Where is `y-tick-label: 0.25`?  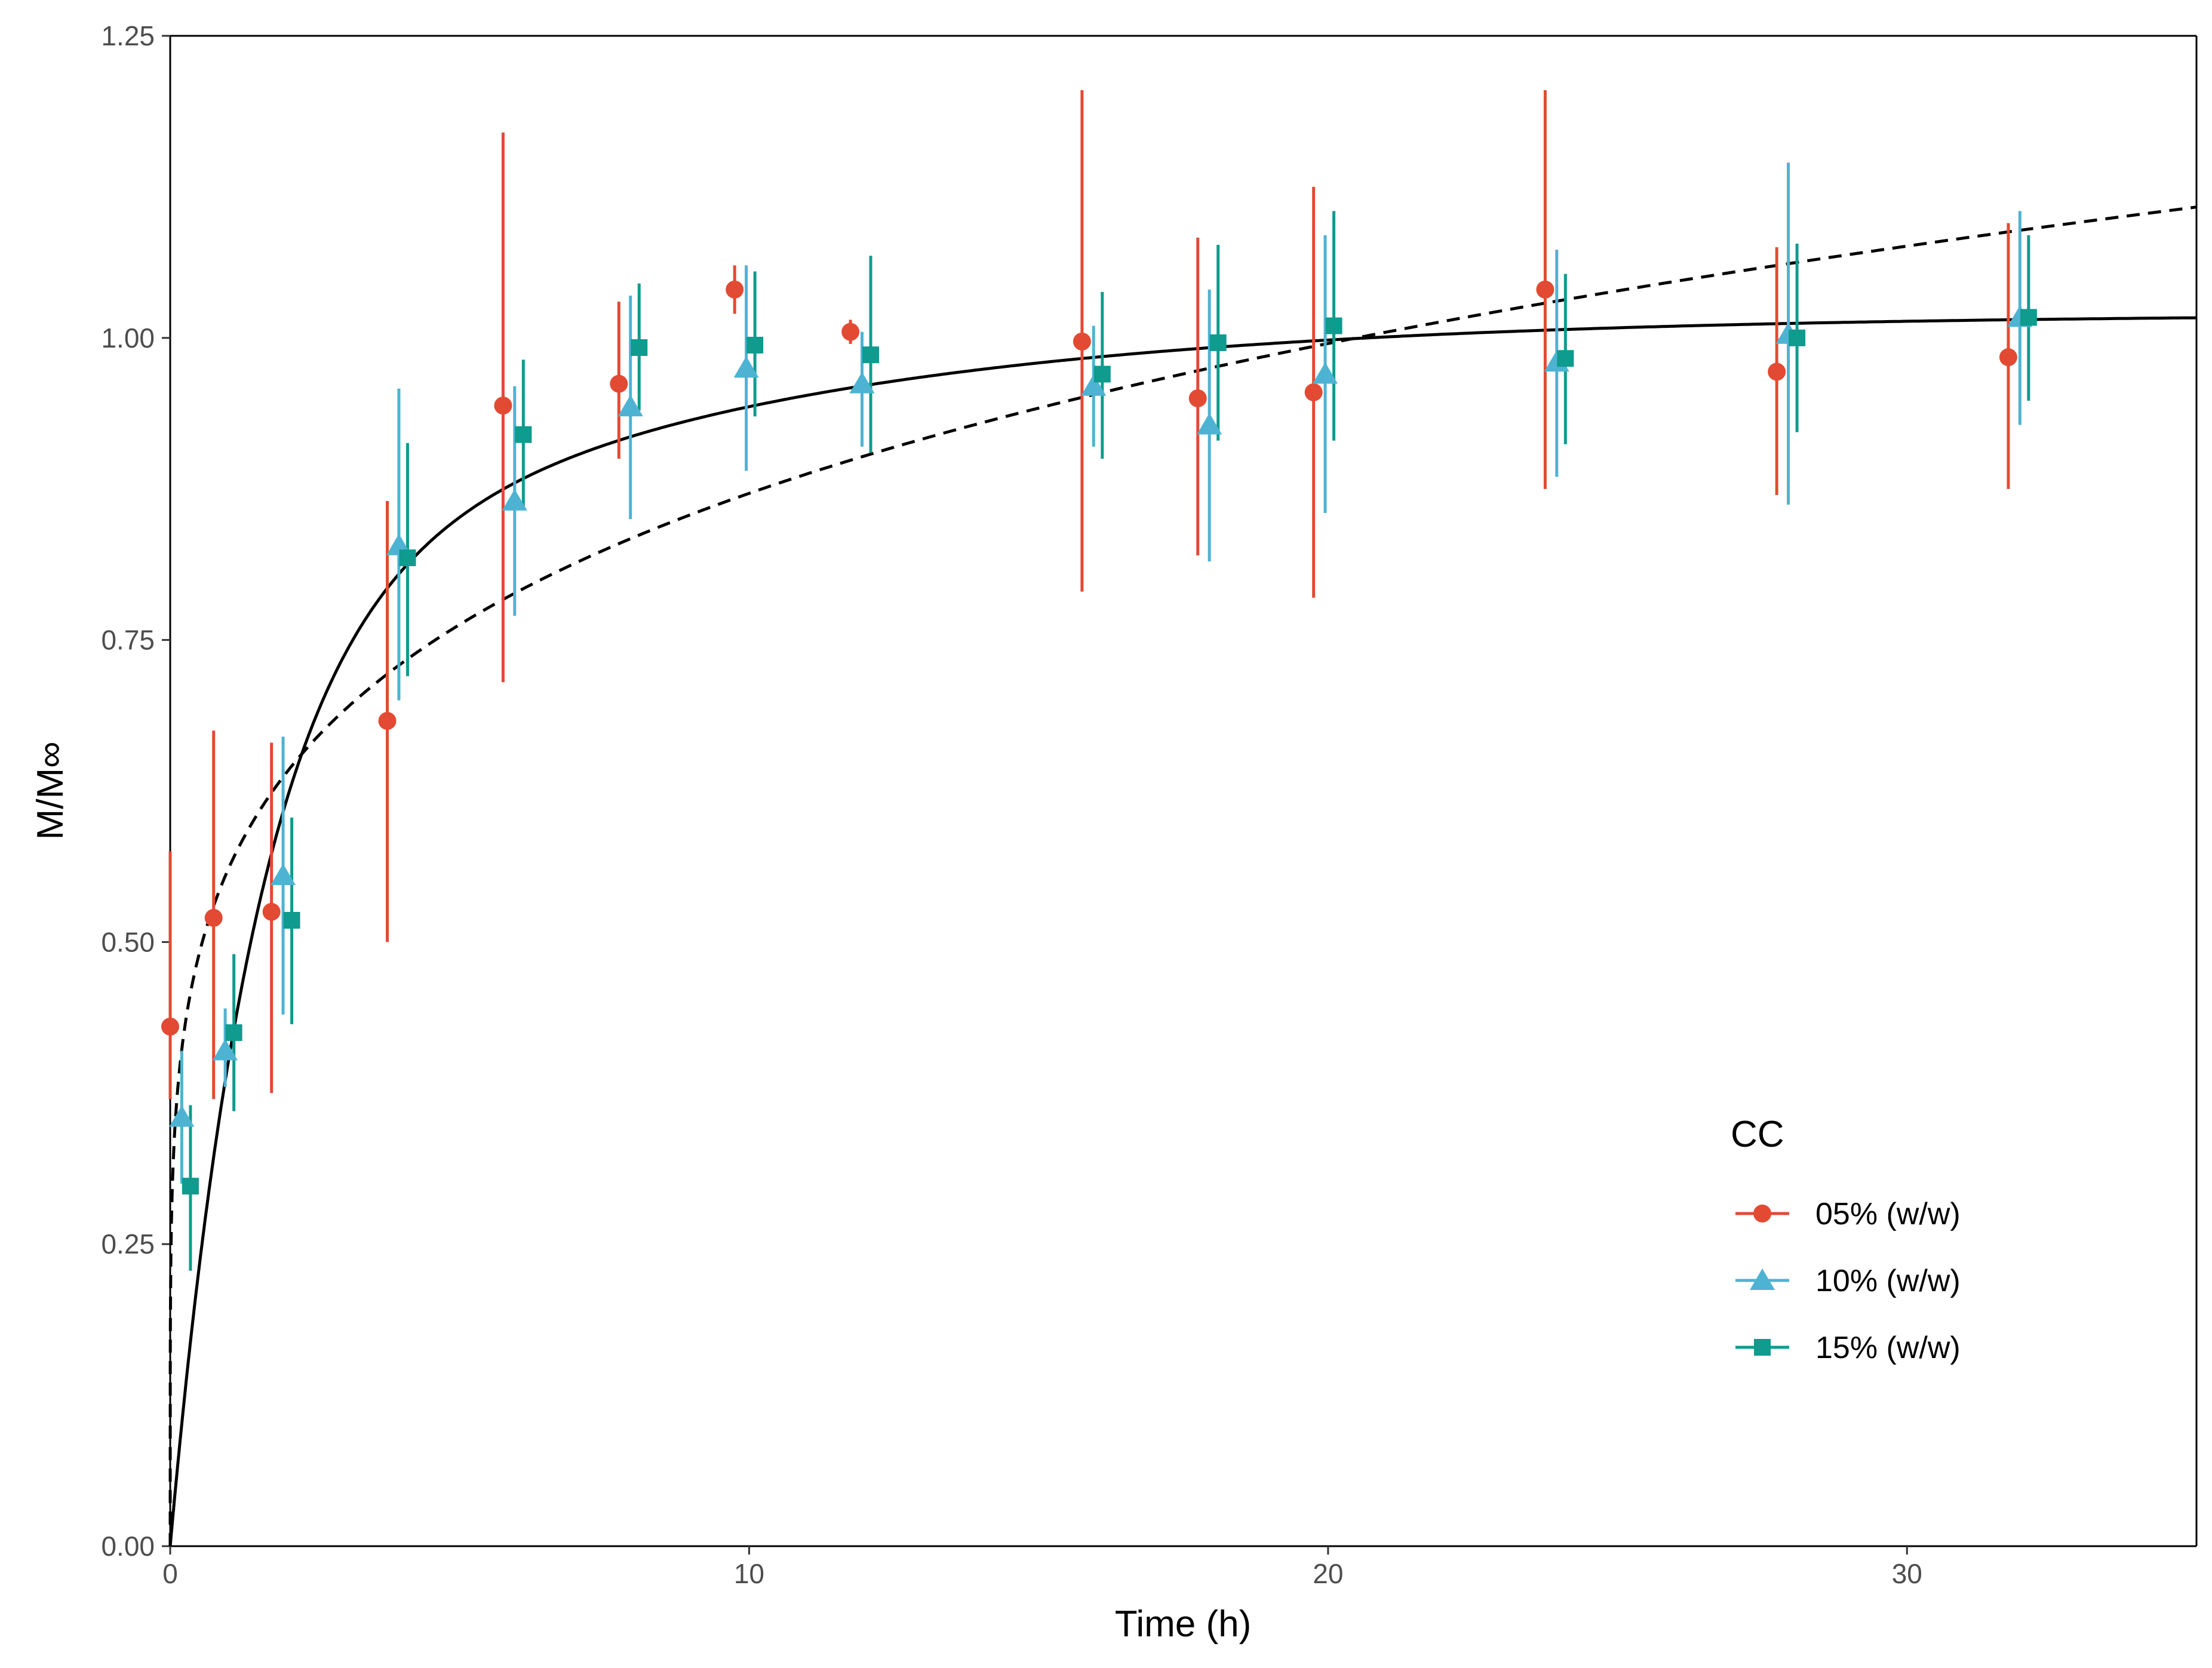 y-tick-label: 0.25 is located at coordinates (128, 1244).